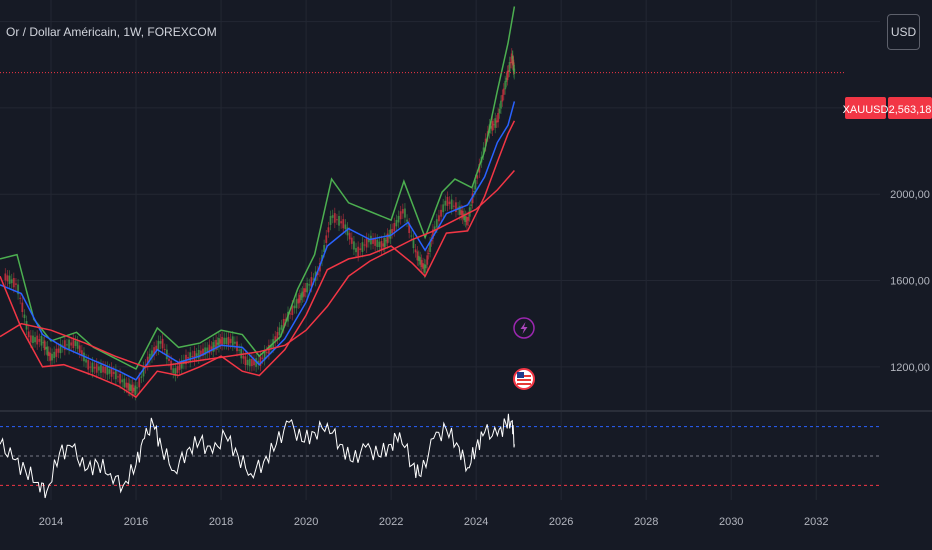 This screenshot has width=932, height=550. Describe the element at coordinates (136, 522) in the screenshot. I see `time-tick-label: 2016` at that location.